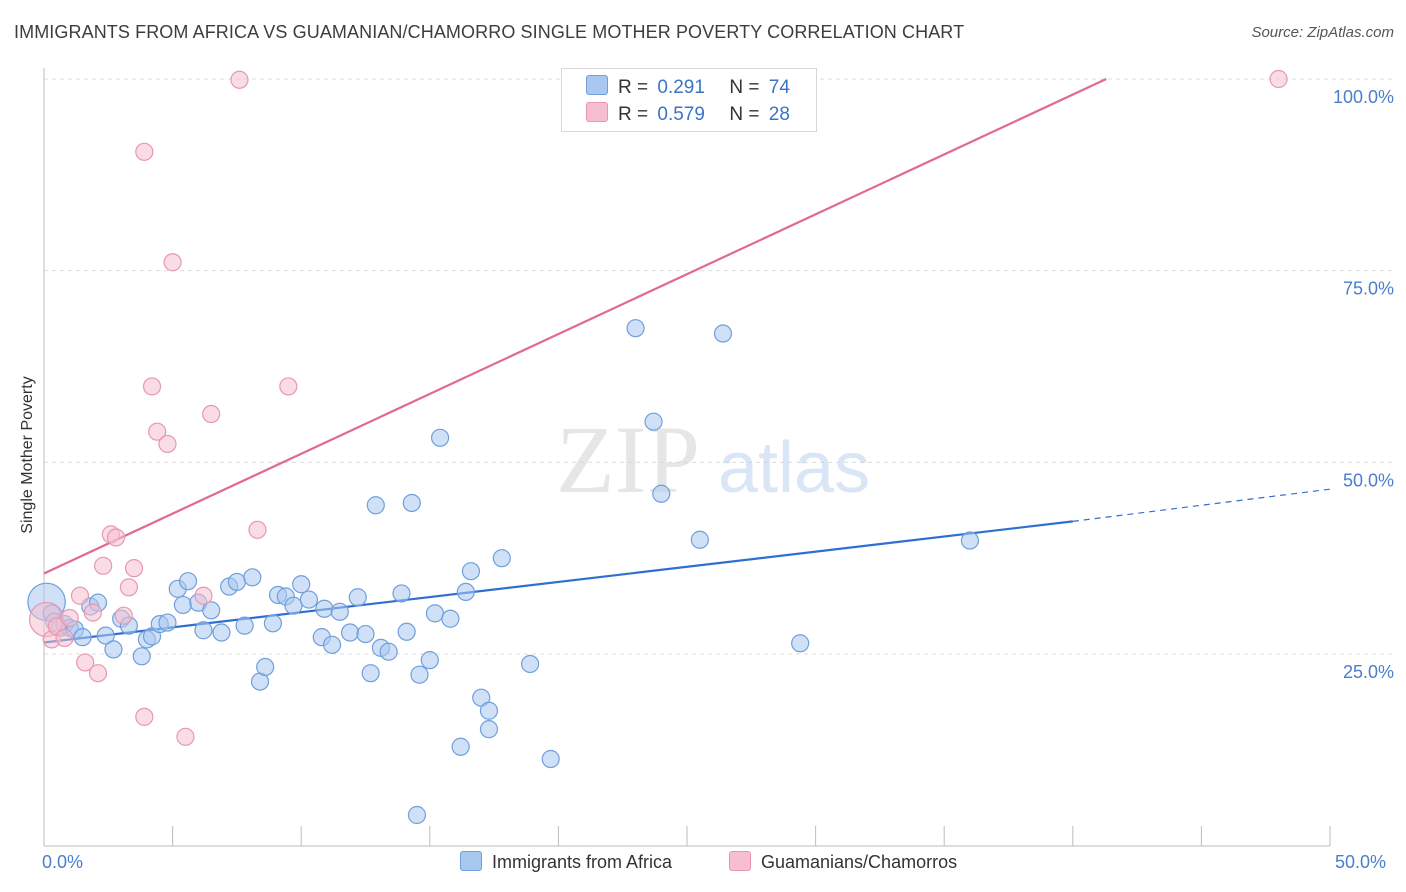 The height and width of the screenshot is (892, 1406). I want to click on bottom-legend-africa: Immigrants from Africa, so click(566, 862).